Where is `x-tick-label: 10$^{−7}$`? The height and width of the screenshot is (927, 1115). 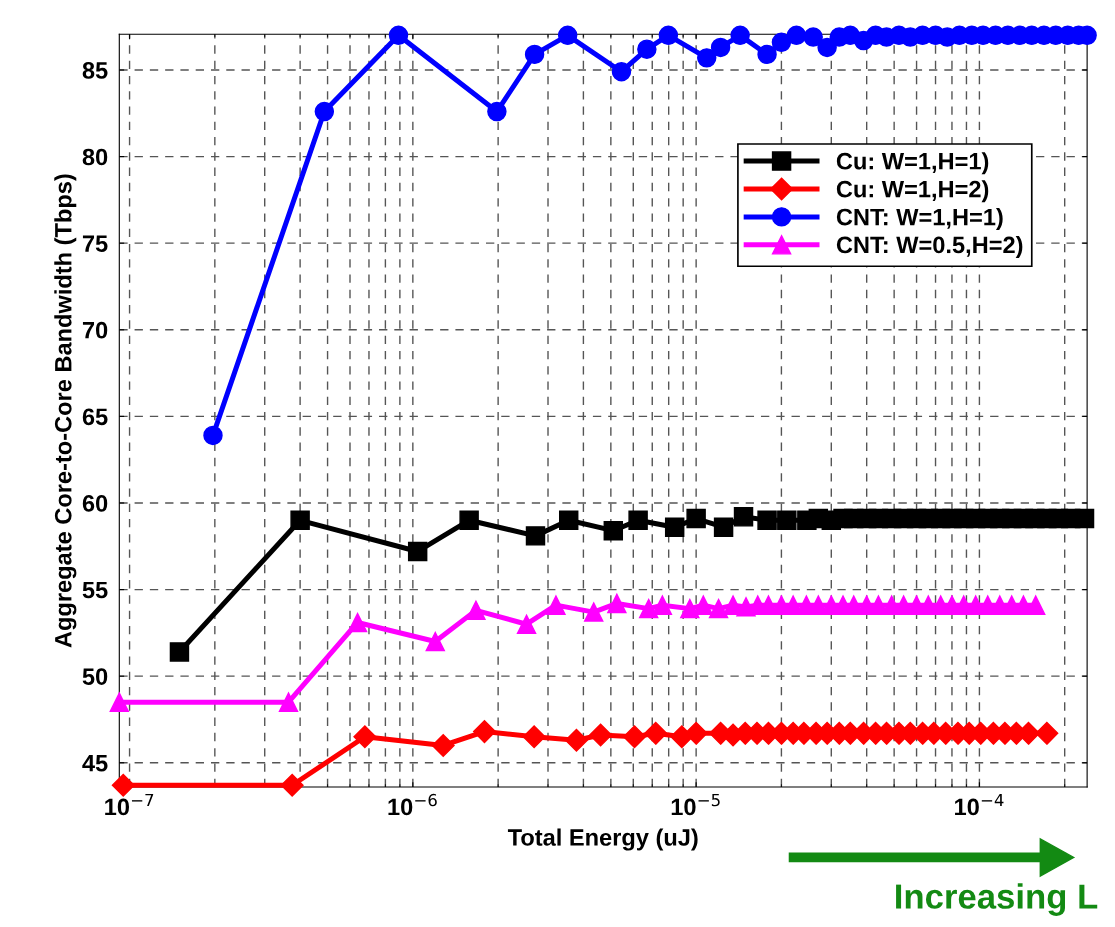 x-tick-label: 10$^{−7}$ is located at coordinates (129, 804).